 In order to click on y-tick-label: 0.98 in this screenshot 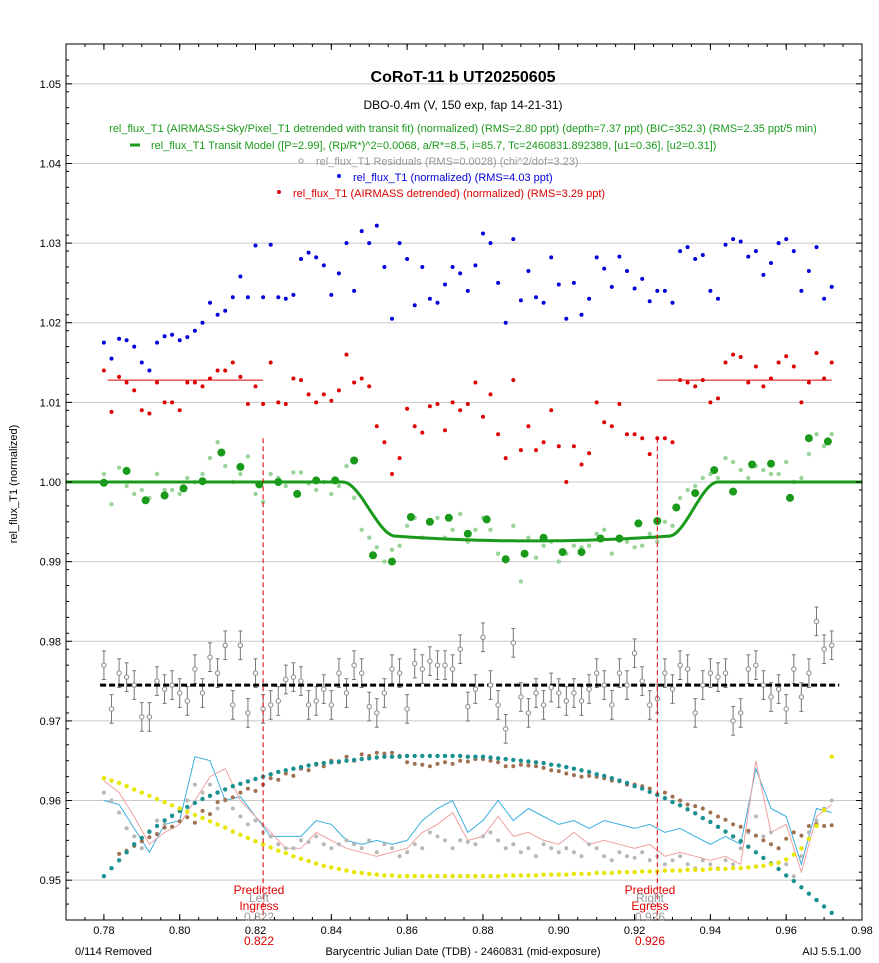, I will do `click(50, 642)`.